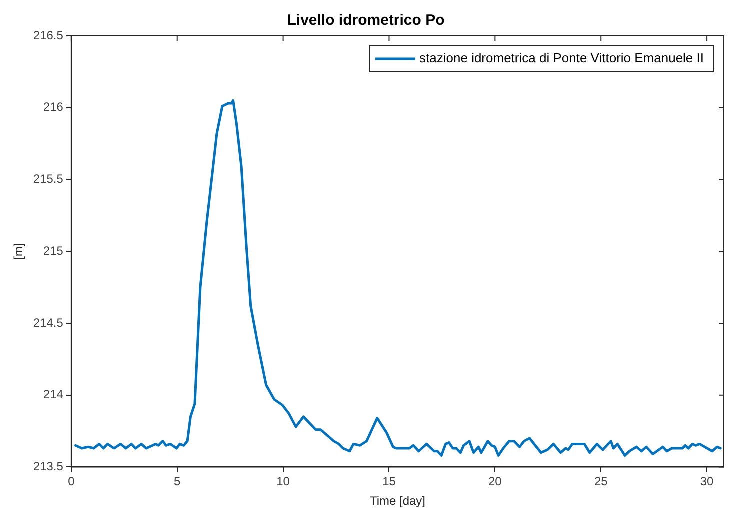  What do you see at coordinates (48, 323) in the screenshot?
I see `y-tick-label: 214.5` at bounding box center [48, 323].